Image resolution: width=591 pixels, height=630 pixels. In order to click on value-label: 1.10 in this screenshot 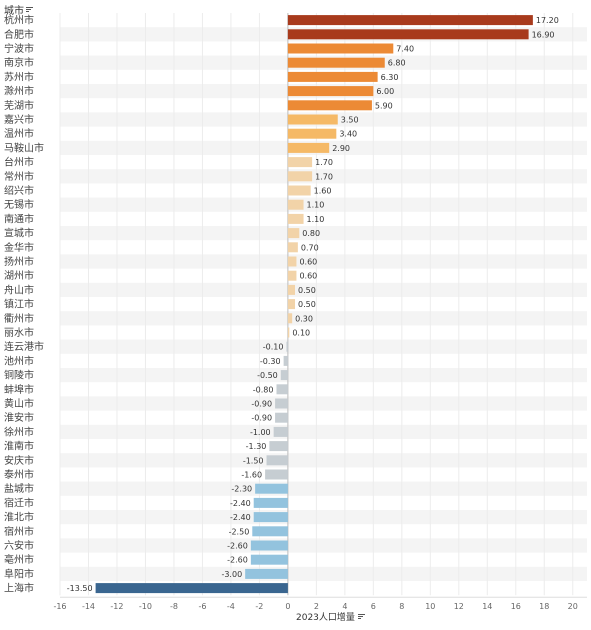, I will do `click(316, 219)`.